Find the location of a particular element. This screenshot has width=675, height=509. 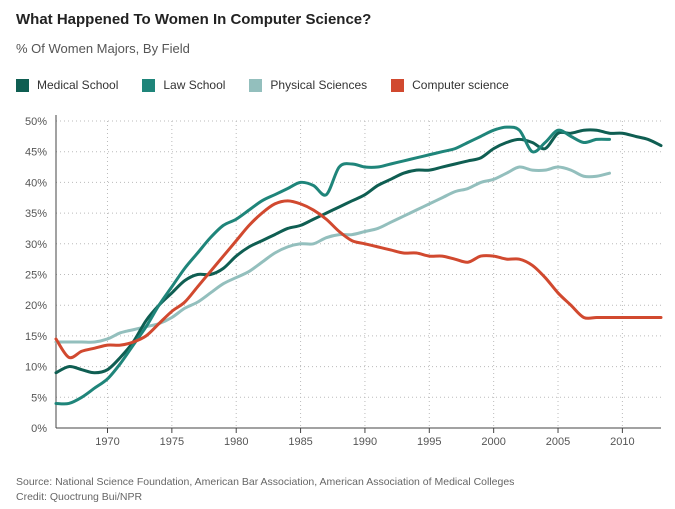

y-tick-label: 45% is located at coordinates (36, 153).